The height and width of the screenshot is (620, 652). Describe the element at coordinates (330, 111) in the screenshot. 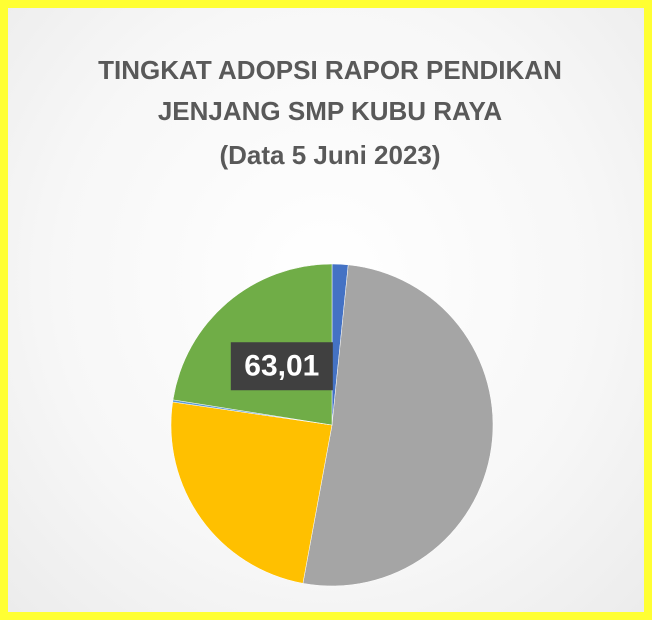

I see `chart-title: JENJANG SMP KUBU RAYA` at that location.